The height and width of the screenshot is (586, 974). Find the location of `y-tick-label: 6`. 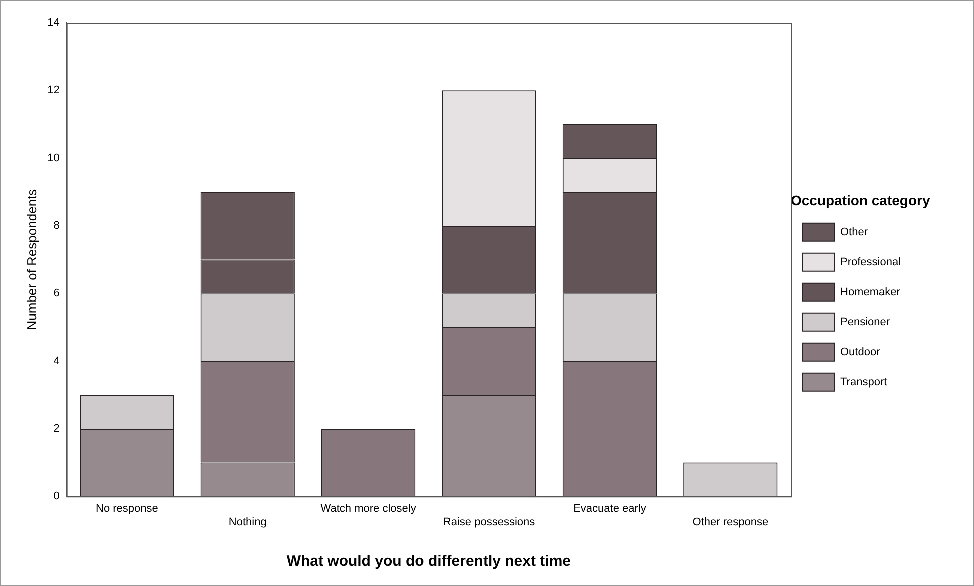

y-tick-label: 6 is located at coordinates (57, 294).